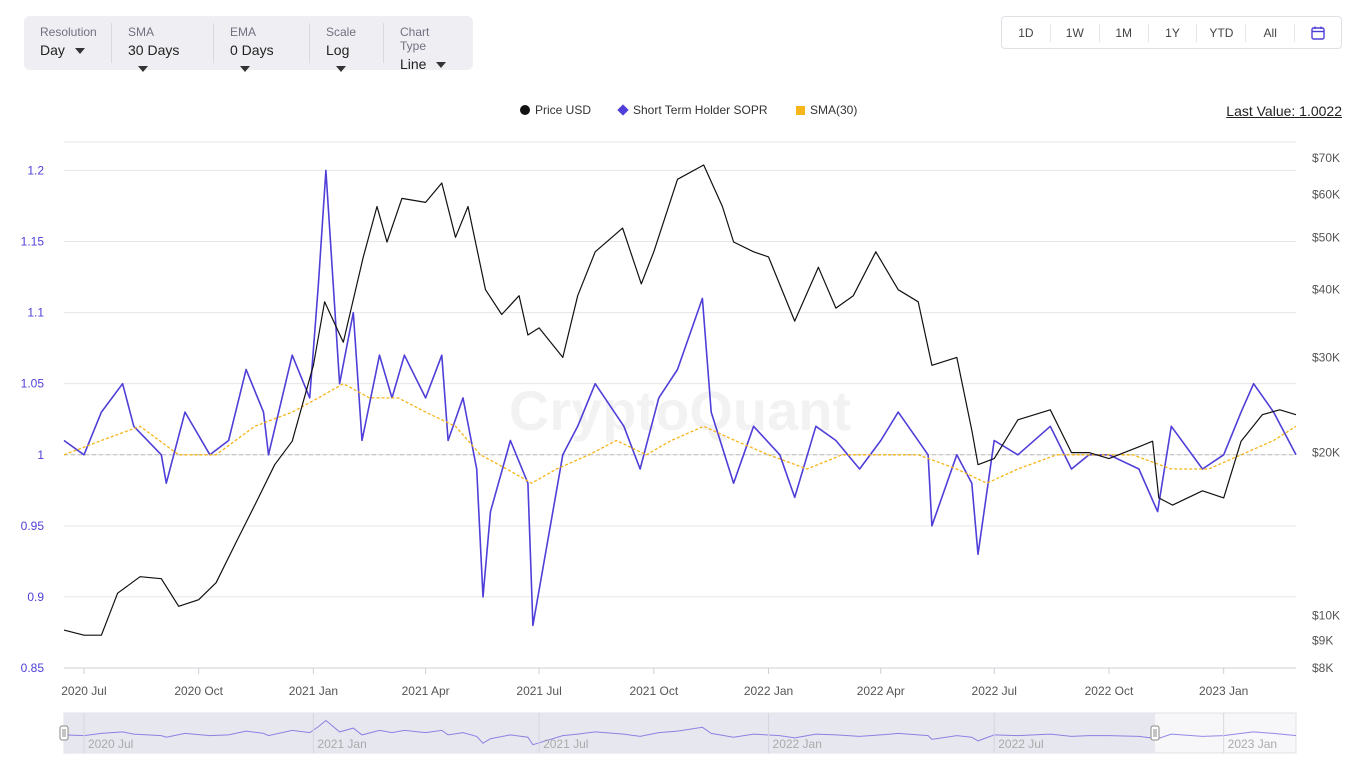 This screenshot has width=1366, height=768. I want to click on calendar-button, so click(1318, 33).